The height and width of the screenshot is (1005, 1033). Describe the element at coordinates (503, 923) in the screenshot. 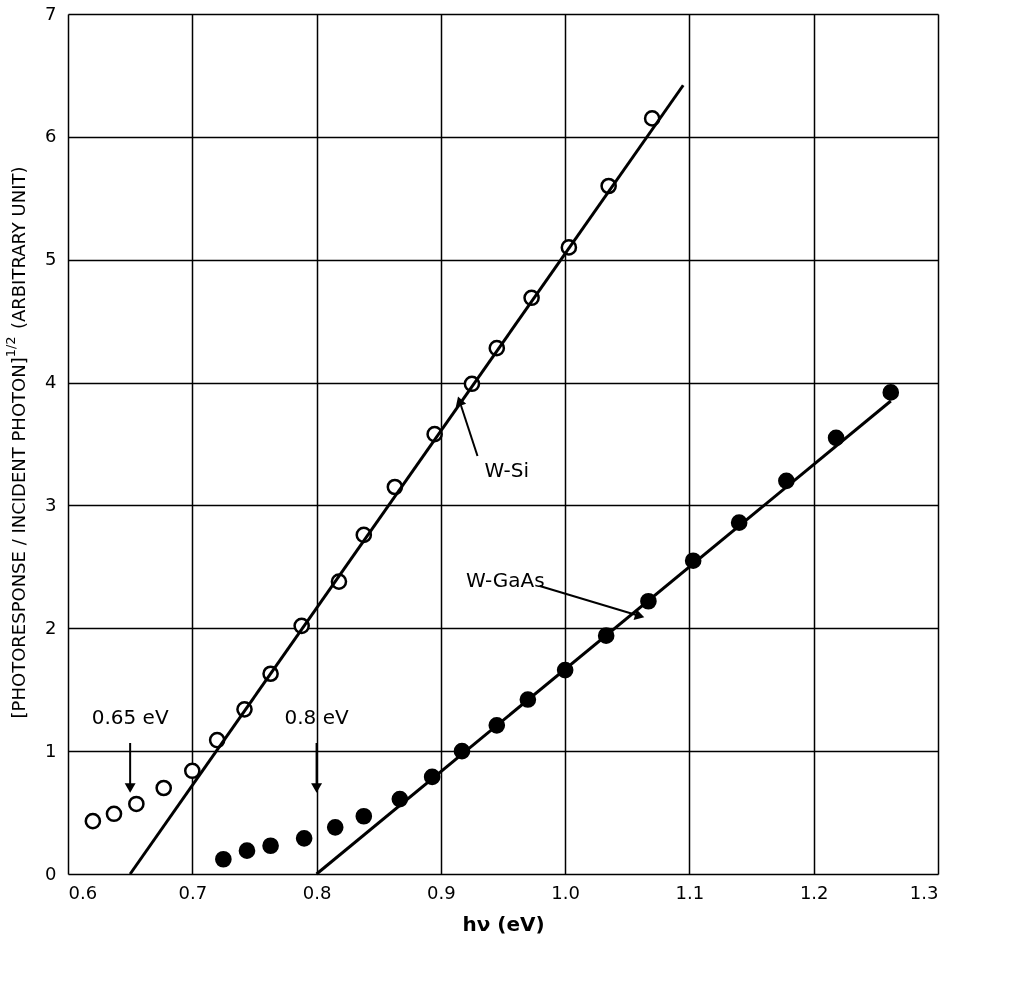

I see `x-axis-title: hν (eV)` at that location.